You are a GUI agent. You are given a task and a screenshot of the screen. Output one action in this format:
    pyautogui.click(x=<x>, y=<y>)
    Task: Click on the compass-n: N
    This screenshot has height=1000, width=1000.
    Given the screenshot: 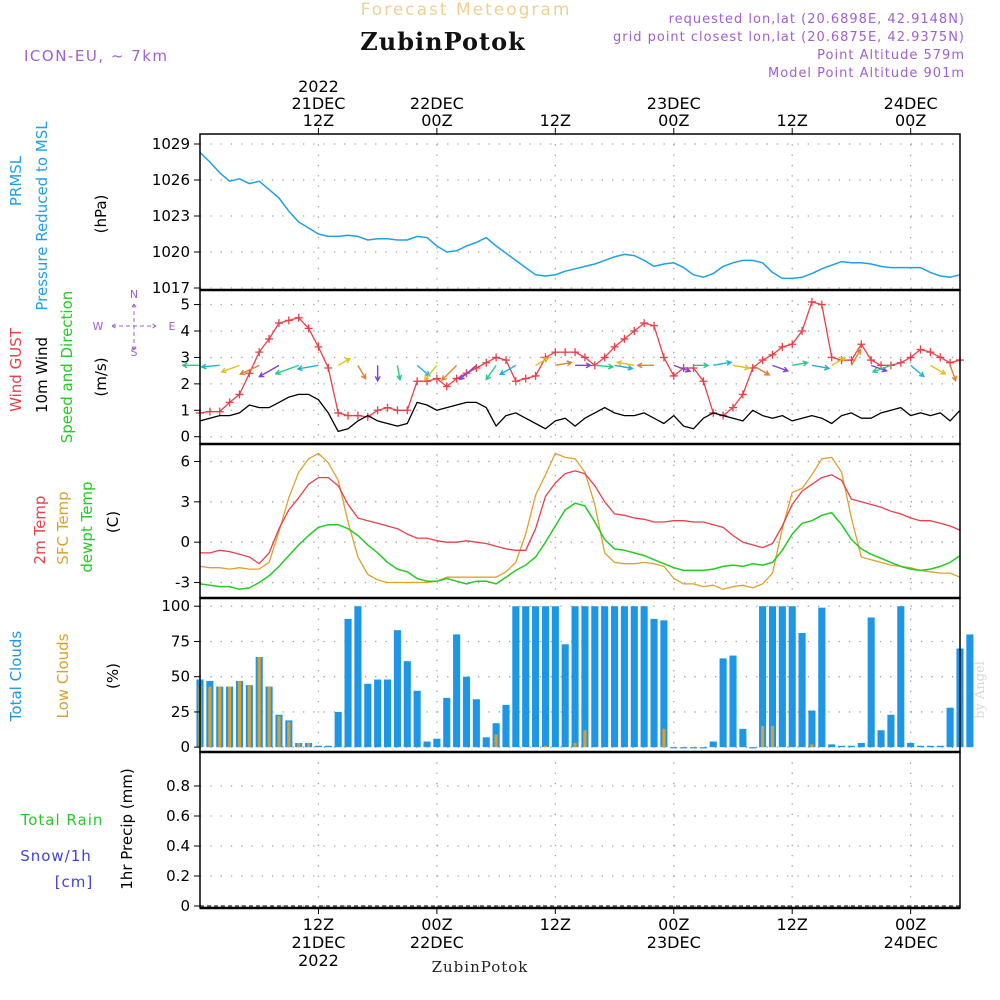 What is the action you would take?
    pyautogui.click(x=134, y=294)
    